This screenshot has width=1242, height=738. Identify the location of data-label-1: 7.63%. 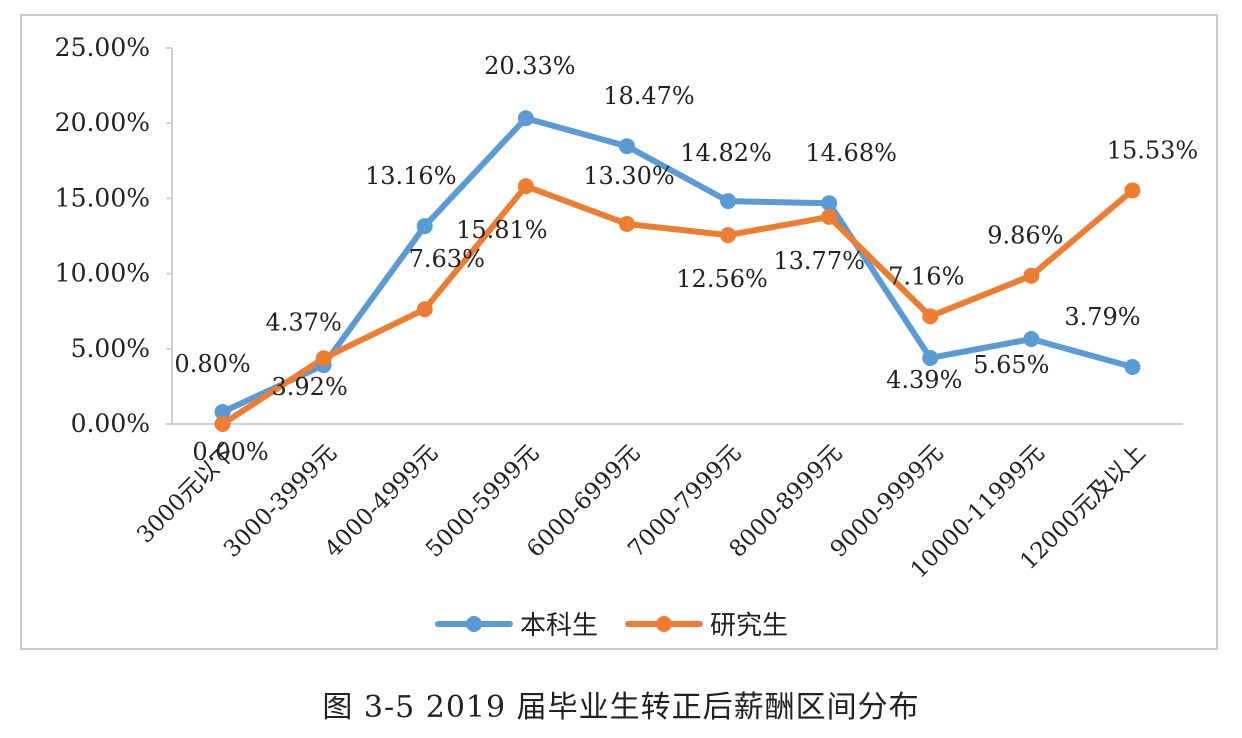
(447, 259).